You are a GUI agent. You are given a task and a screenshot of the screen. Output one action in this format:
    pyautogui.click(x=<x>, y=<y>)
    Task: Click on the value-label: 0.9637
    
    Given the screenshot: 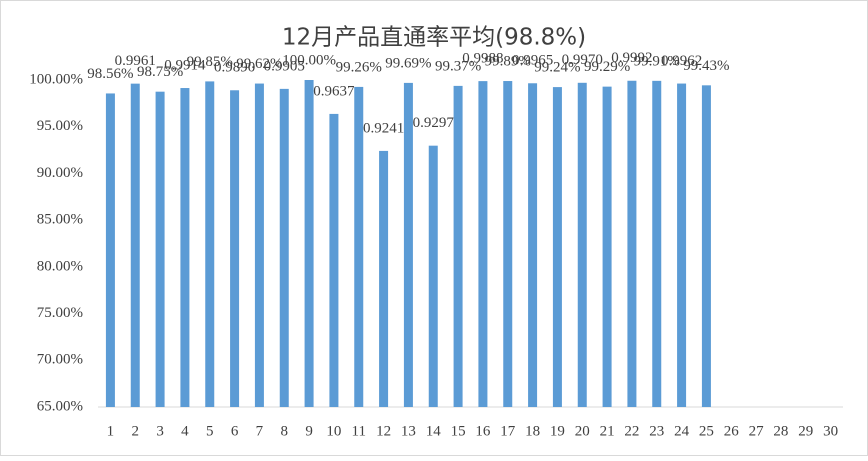 What is the action you would take?
    pyautogui.click(x=334, y=91)
    